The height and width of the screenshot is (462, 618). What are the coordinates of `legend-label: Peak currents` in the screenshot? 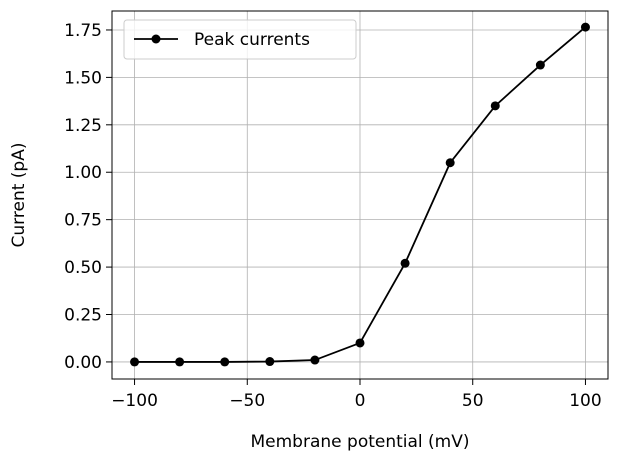 It's located at (252, 40).